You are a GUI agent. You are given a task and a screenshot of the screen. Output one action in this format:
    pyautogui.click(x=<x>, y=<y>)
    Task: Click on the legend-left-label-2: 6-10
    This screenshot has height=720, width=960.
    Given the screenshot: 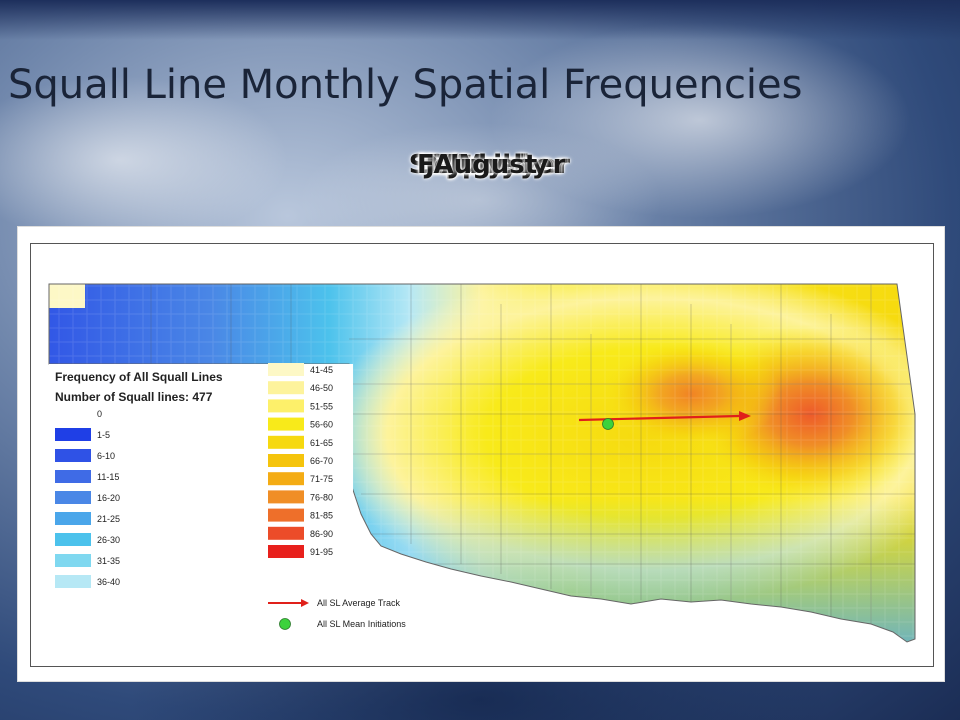 What is the action you would take?
    pyautogui.click(x=106, y=456)
    